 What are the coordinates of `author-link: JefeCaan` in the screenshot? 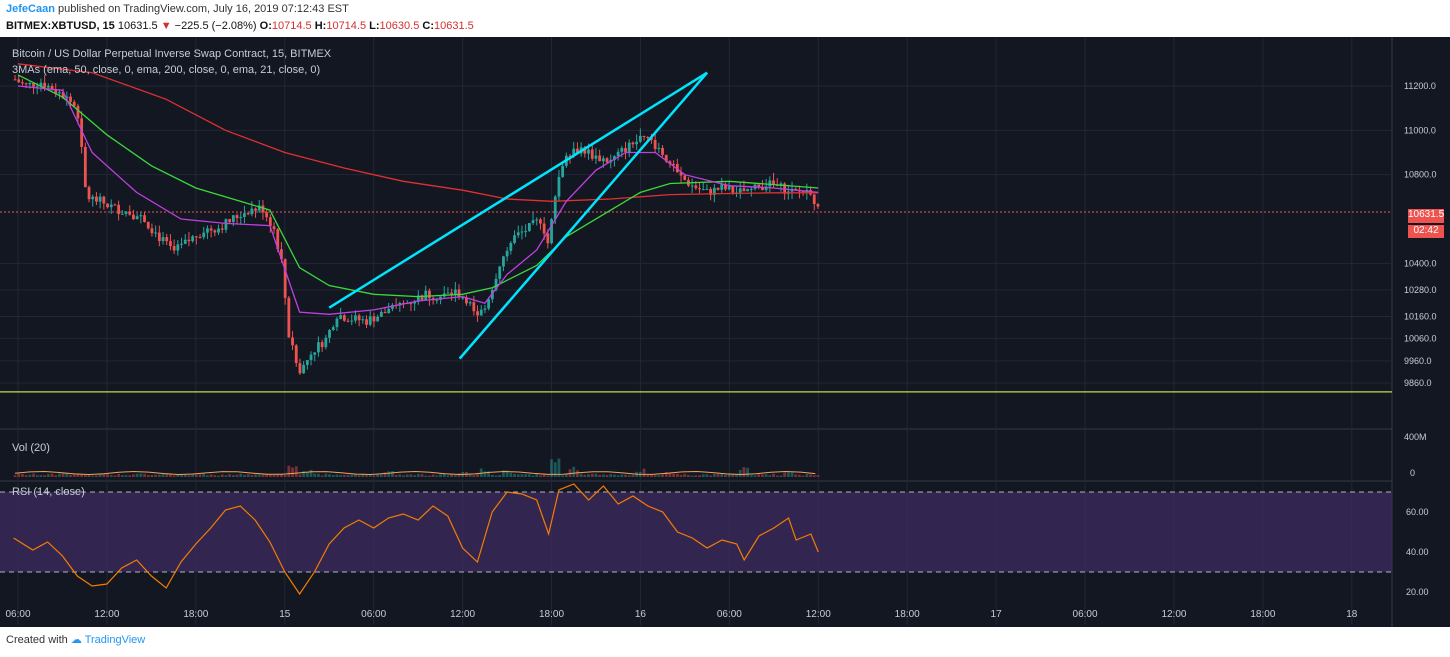 It's located at (30, 9).